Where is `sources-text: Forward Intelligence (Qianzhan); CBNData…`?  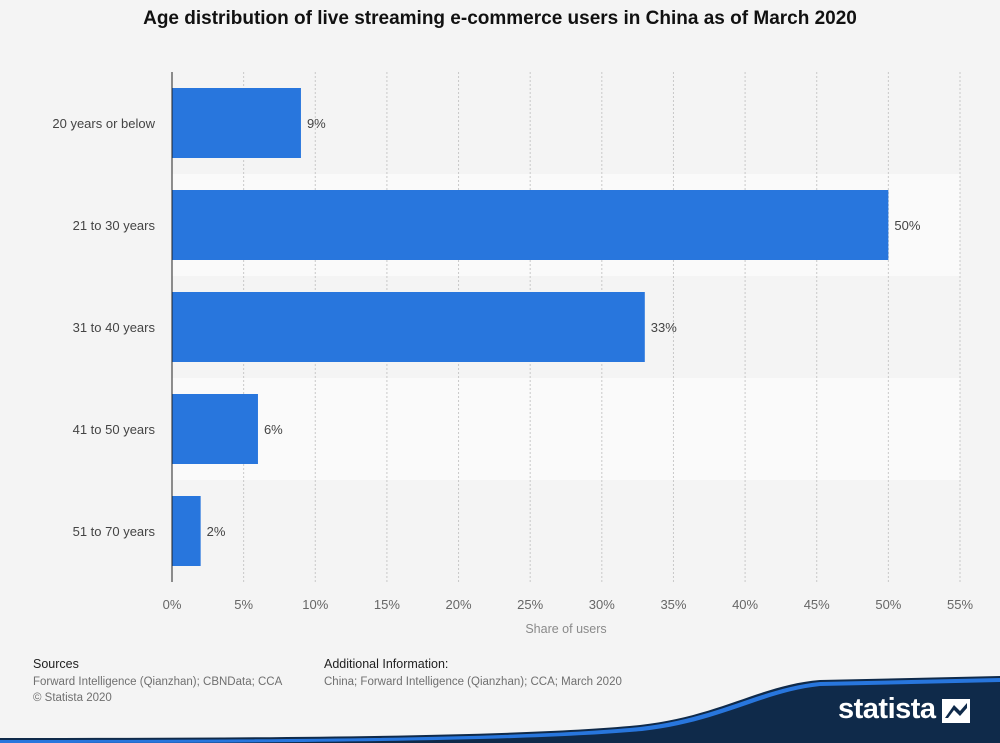
sources-text: Forward Intelligence (Qianzhan); CBNData… is located at coordinates (158, 682).